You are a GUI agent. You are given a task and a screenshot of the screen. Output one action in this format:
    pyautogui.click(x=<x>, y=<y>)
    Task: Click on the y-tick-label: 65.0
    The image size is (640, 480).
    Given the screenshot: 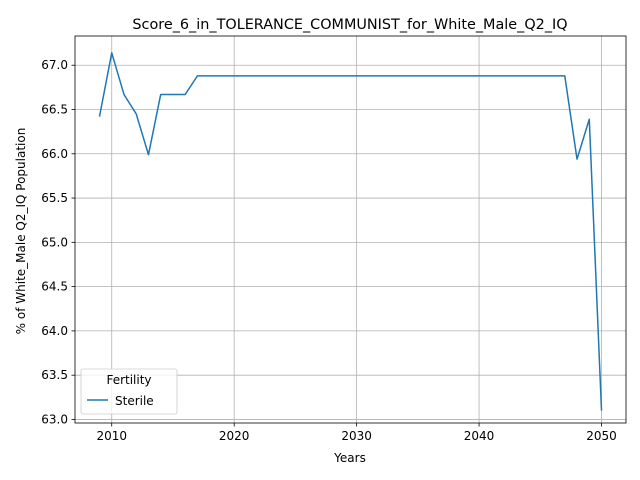 What is the action you would take?
    pyautogui.click(x=54, y=242)
    